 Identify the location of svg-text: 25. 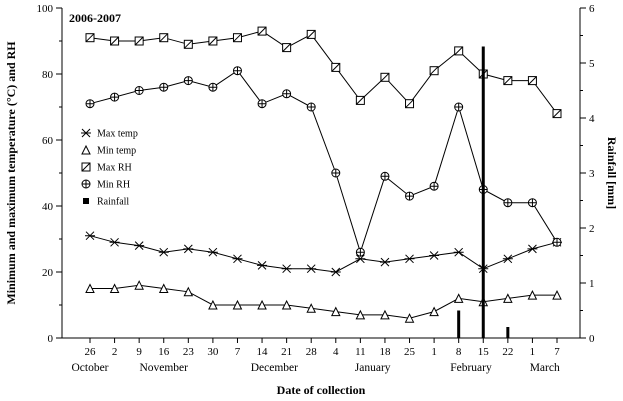
(410, 352).